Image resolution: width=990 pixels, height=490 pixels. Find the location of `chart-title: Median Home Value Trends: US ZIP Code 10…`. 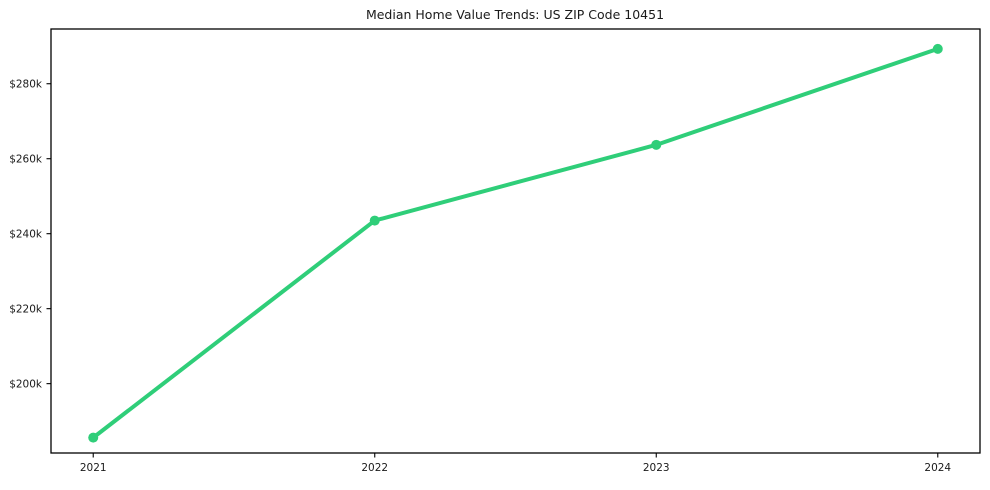

chart-title: Median Home Value Trends: US ZIP Code 10… is located at coordinates (515, 14).